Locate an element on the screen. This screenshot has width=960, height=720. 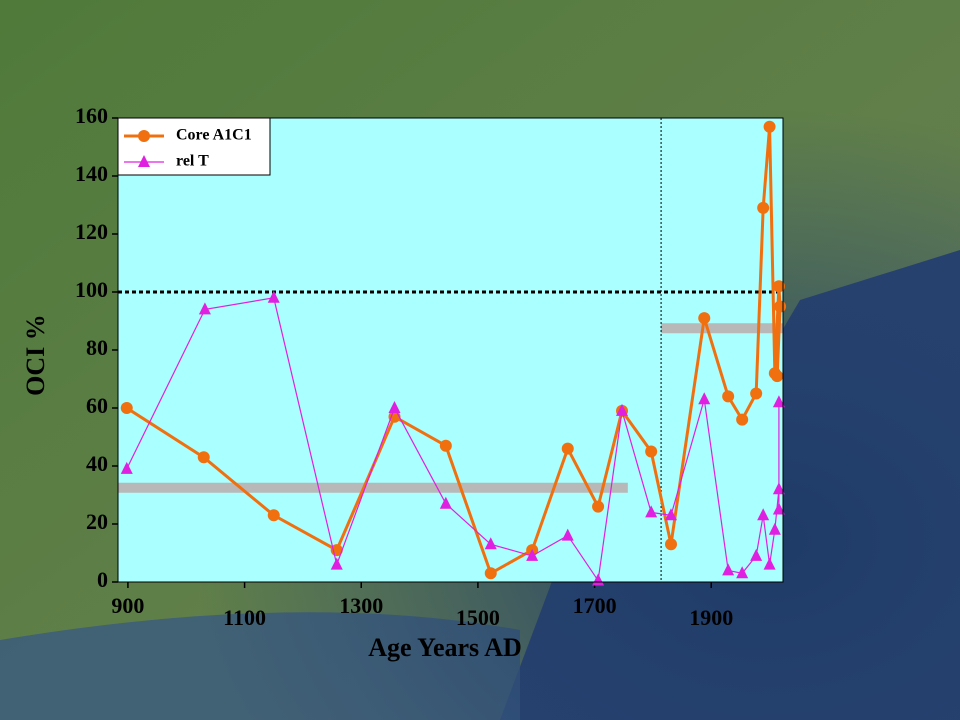
x-tick-label: 1300 is located at coordinates (361, 605).